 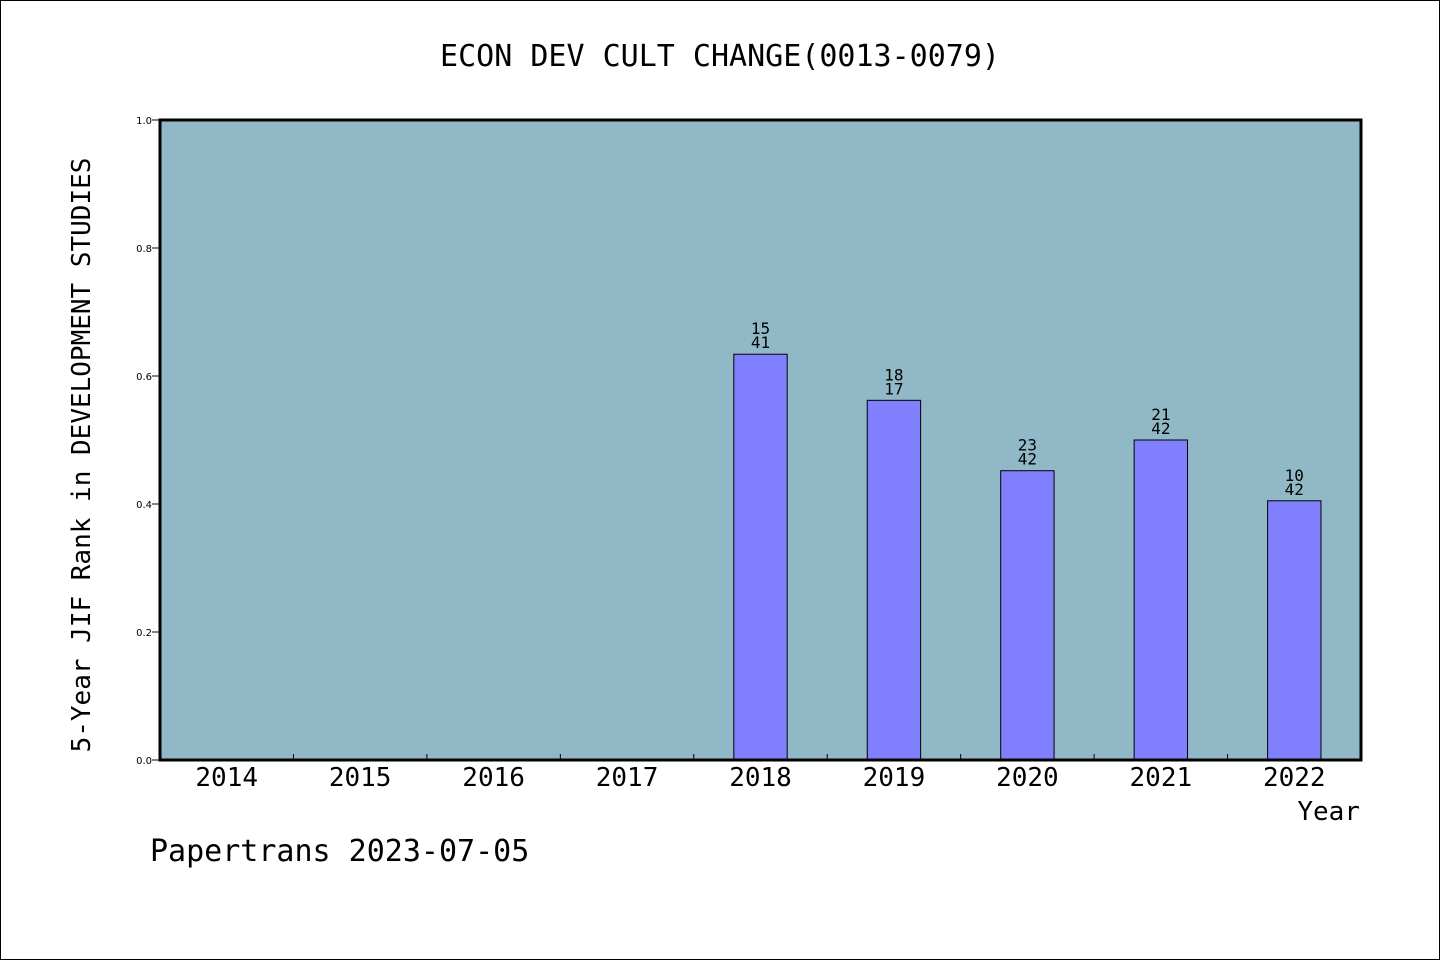 I want to click on x-tick-label: 2021, so click(x=1161, y=778).